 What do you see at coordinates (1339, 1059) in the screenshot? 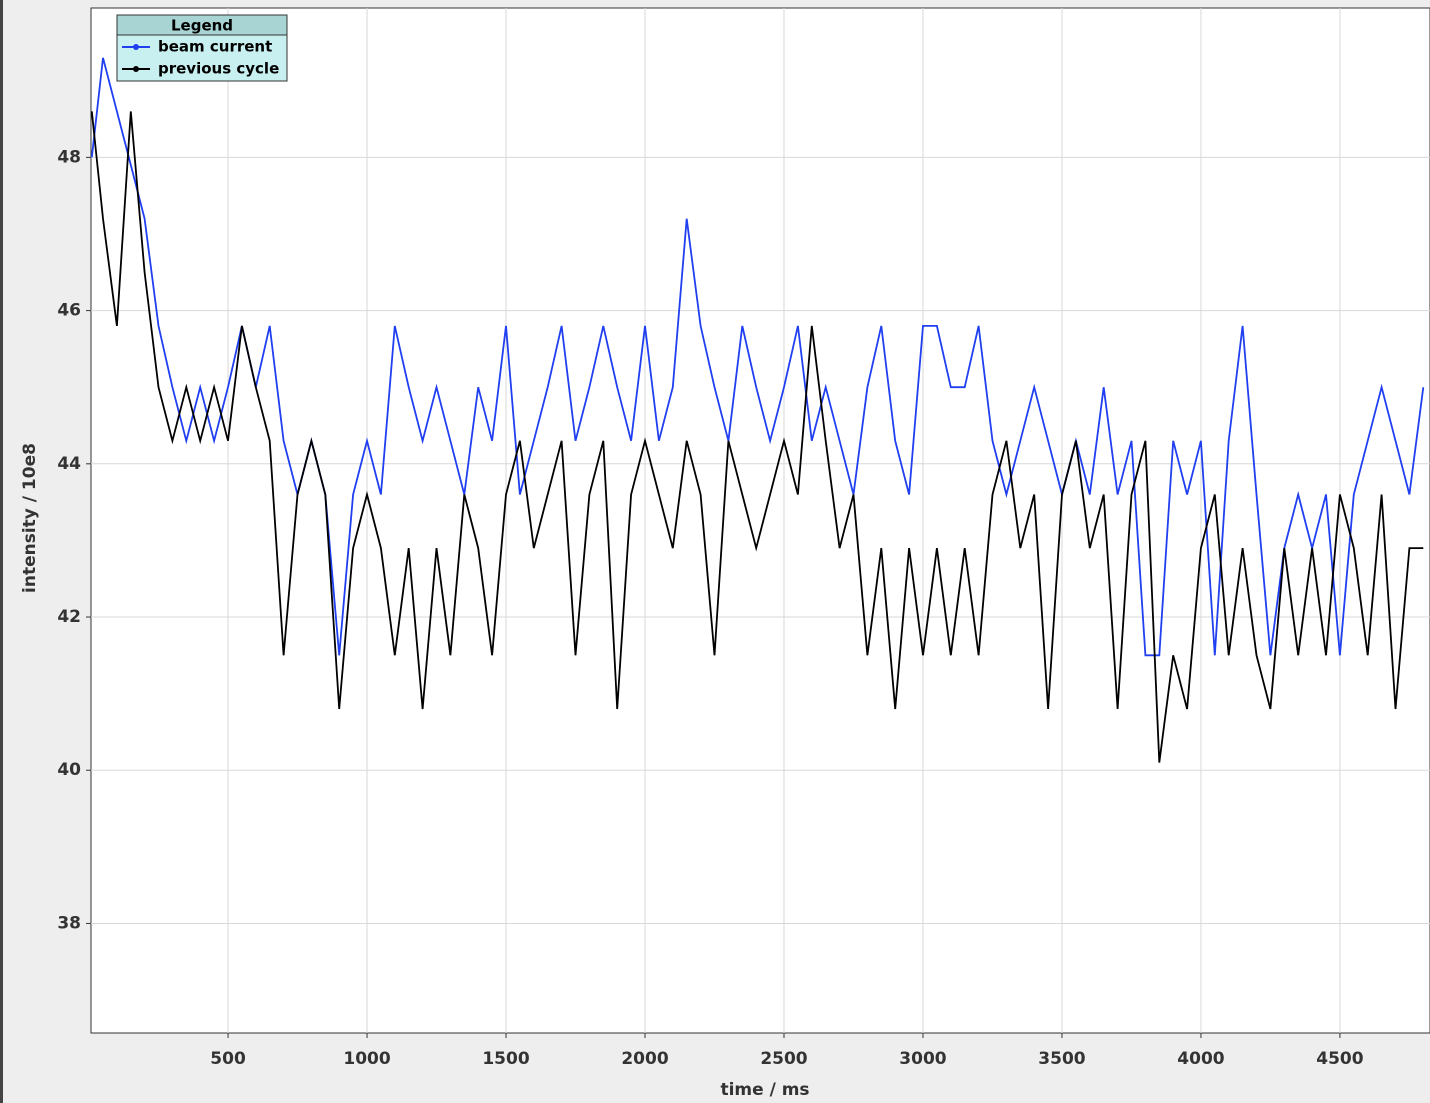
I see `x-tick-label: 4500` at bounding box center [1339, 1059].